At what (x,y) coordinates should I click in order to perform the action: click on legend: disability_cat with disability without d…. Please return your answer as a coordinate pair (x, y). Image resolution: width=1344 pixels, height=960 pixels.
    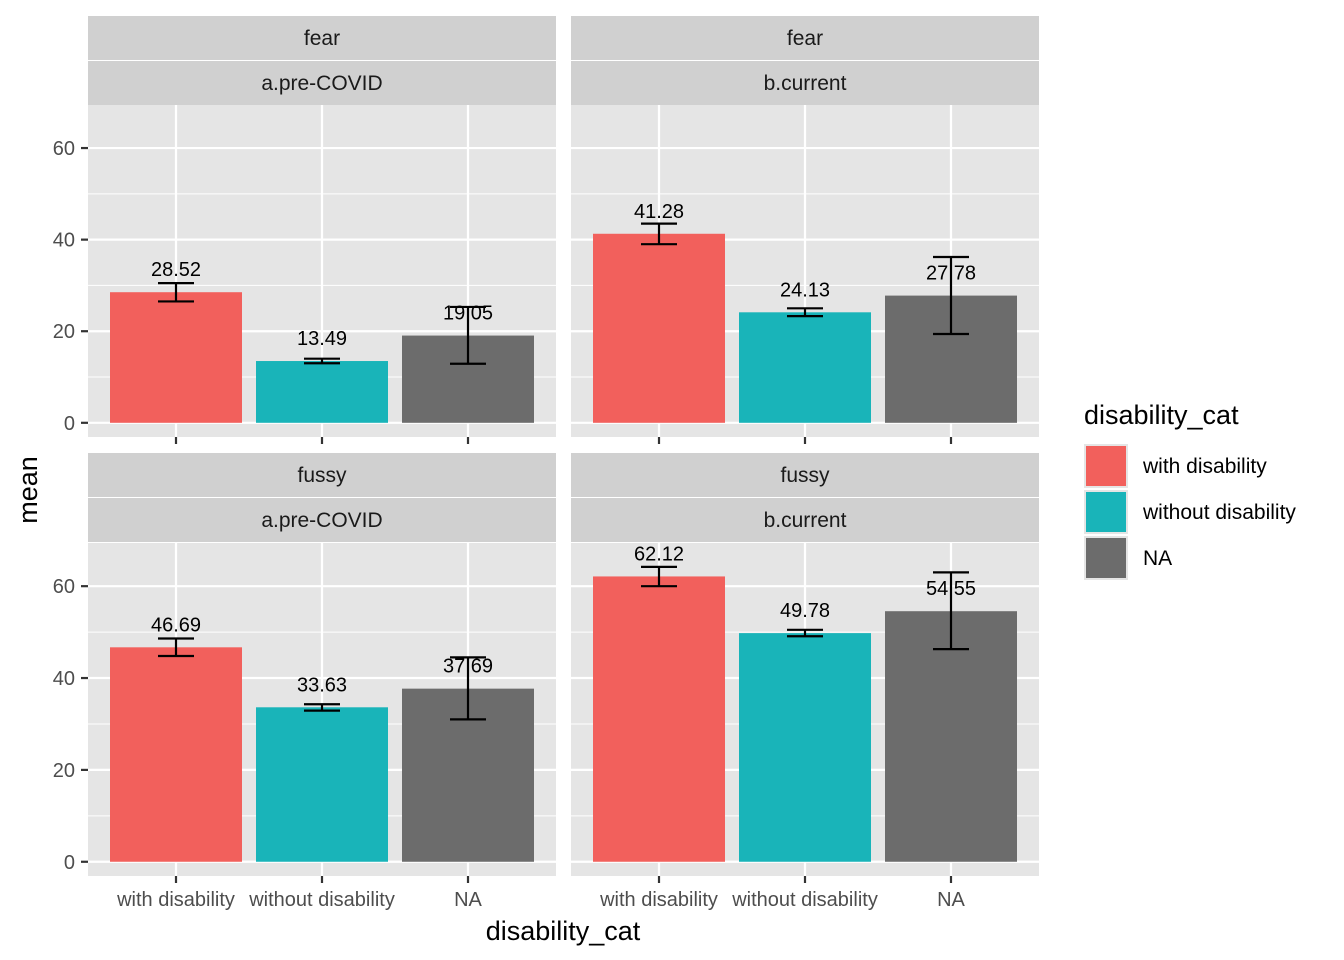
    Looking at the image, I should click on (1190, 490).